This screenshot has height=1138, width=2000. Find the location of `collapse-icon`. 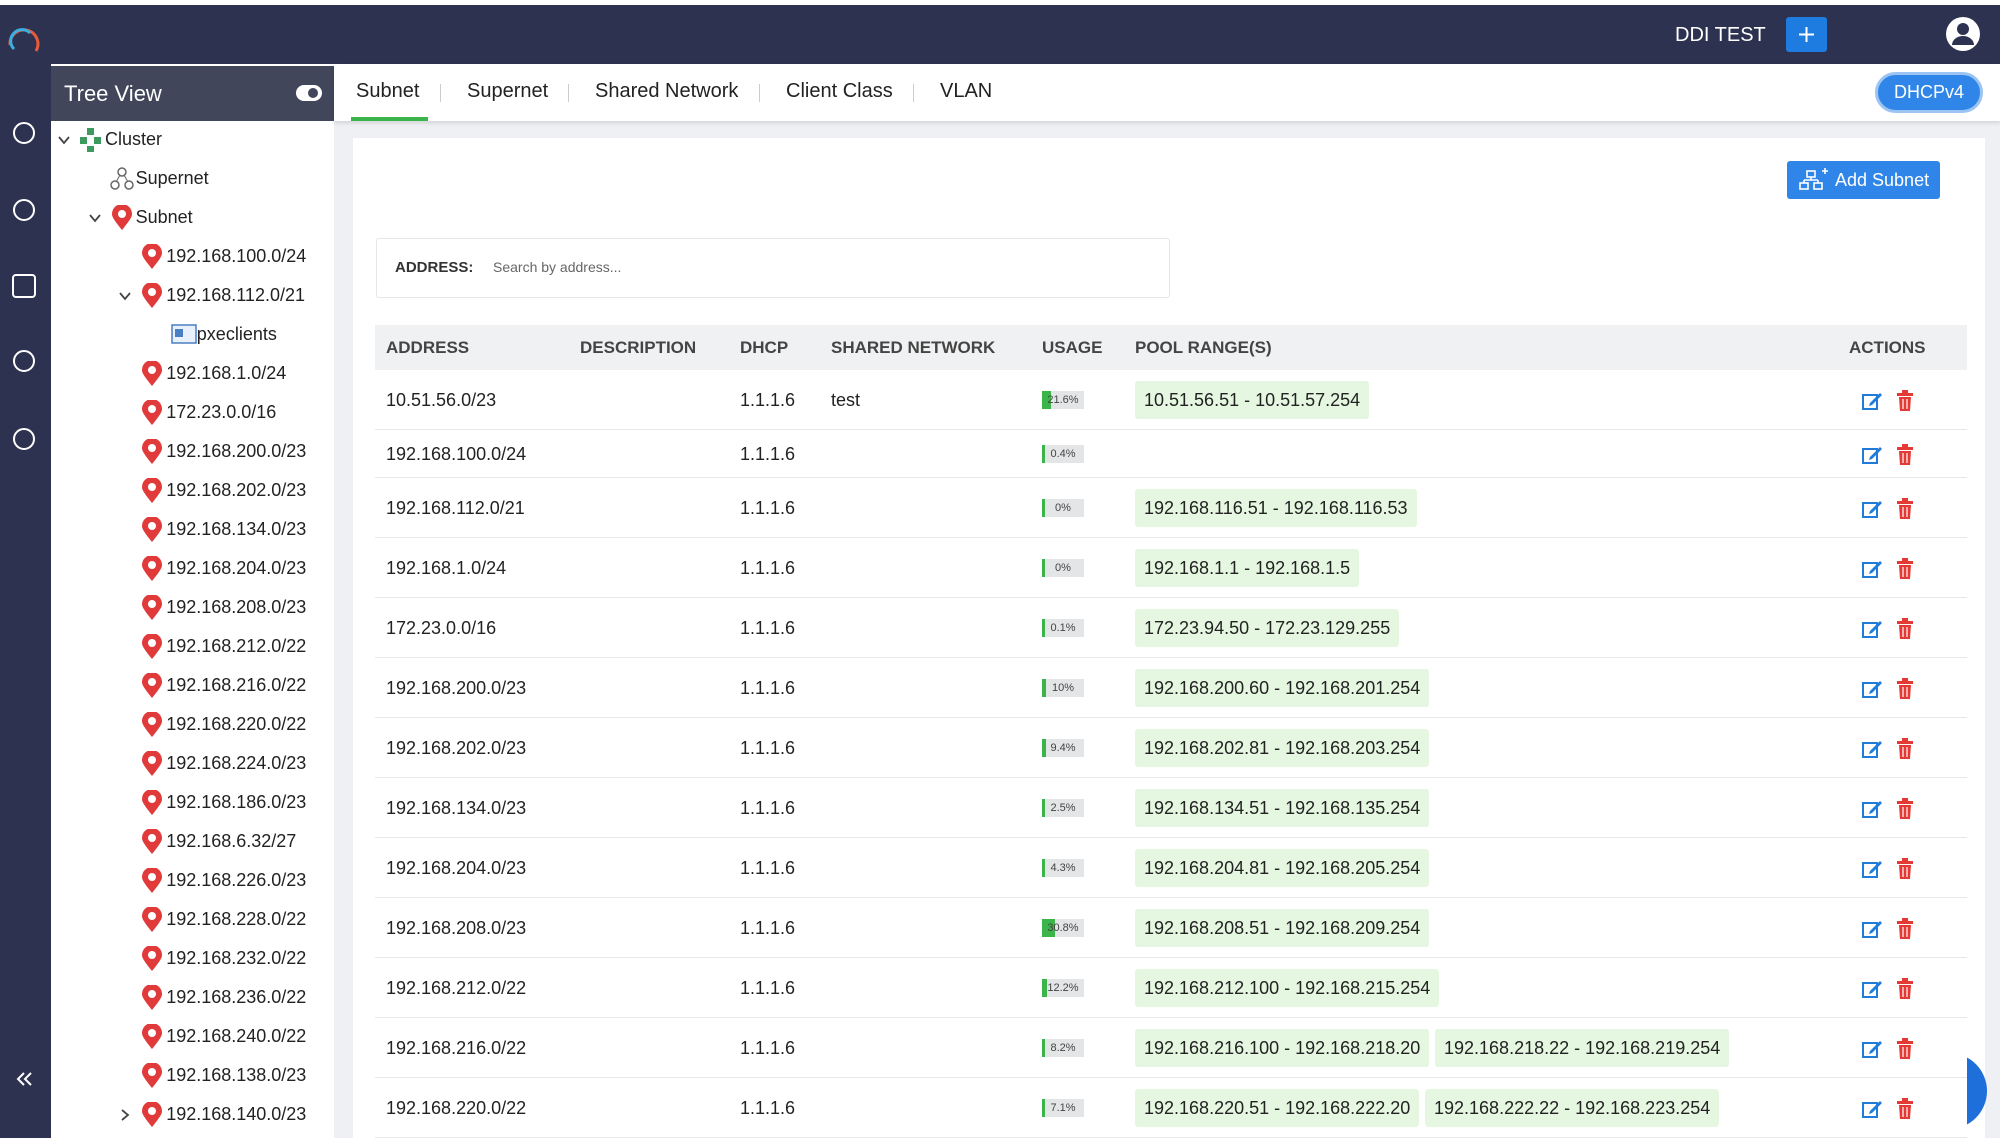

collapse-icon is located at coordinates (24, 1079).